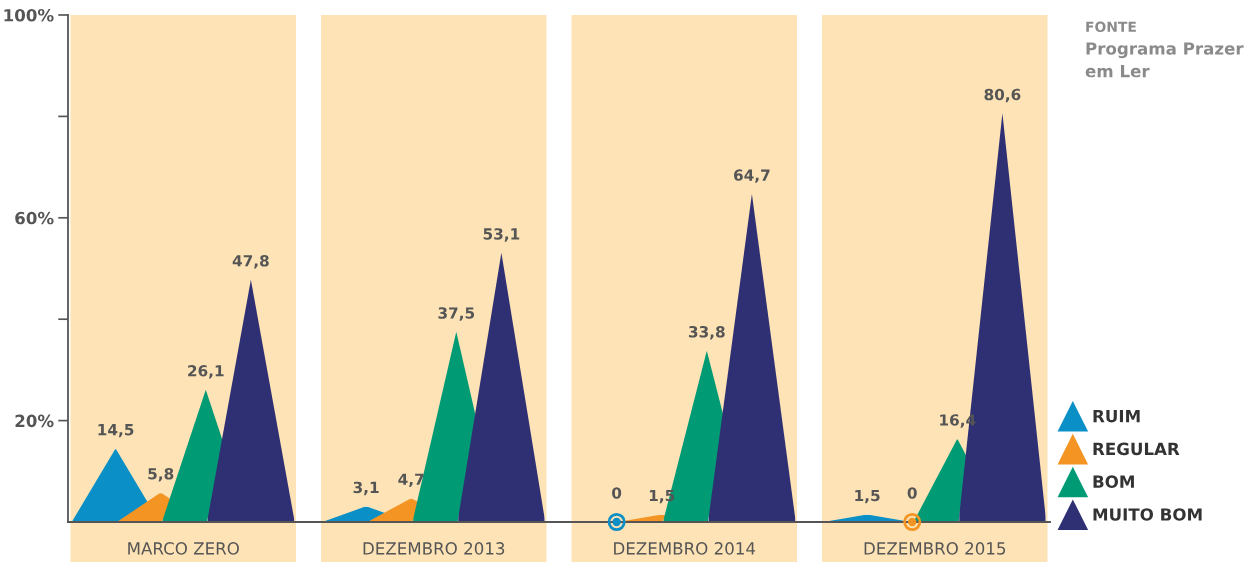 The width and height of the screenshot is (1251, 562). What do you see at coordinates (706, 332) in the screenshot?
I see `data-label: 33,8` at bounding box center [706, 332].